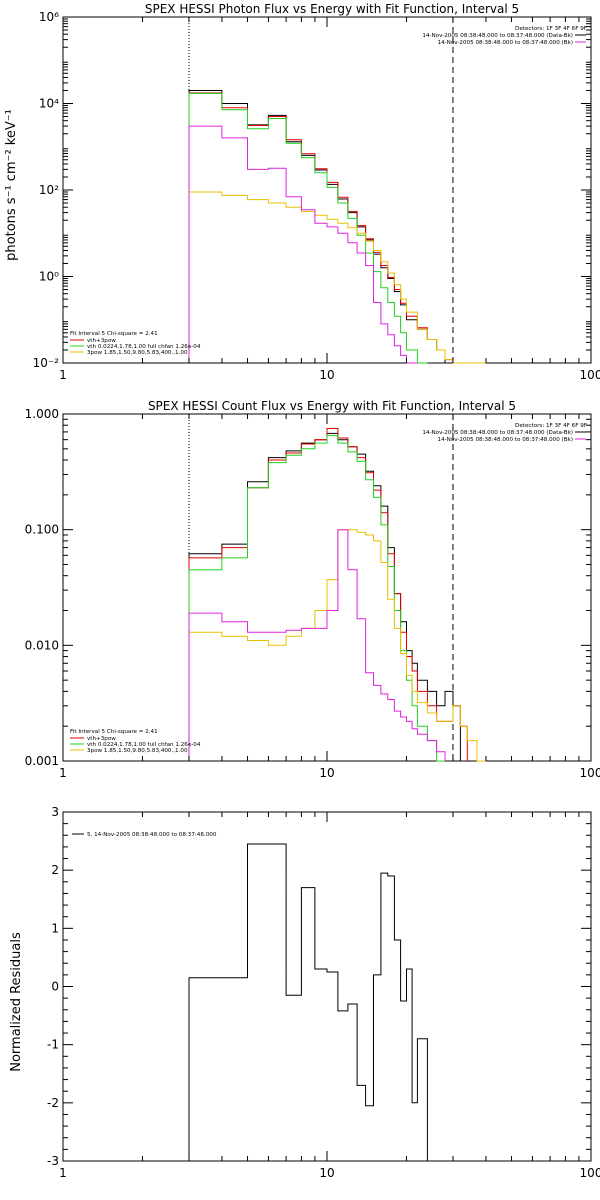  Describe the element at coordinates (11, 185) in the screenshot. I see `photon-flux-ylabel: photons s⁻¹ cm⁻² keV⁻¹` at that location.